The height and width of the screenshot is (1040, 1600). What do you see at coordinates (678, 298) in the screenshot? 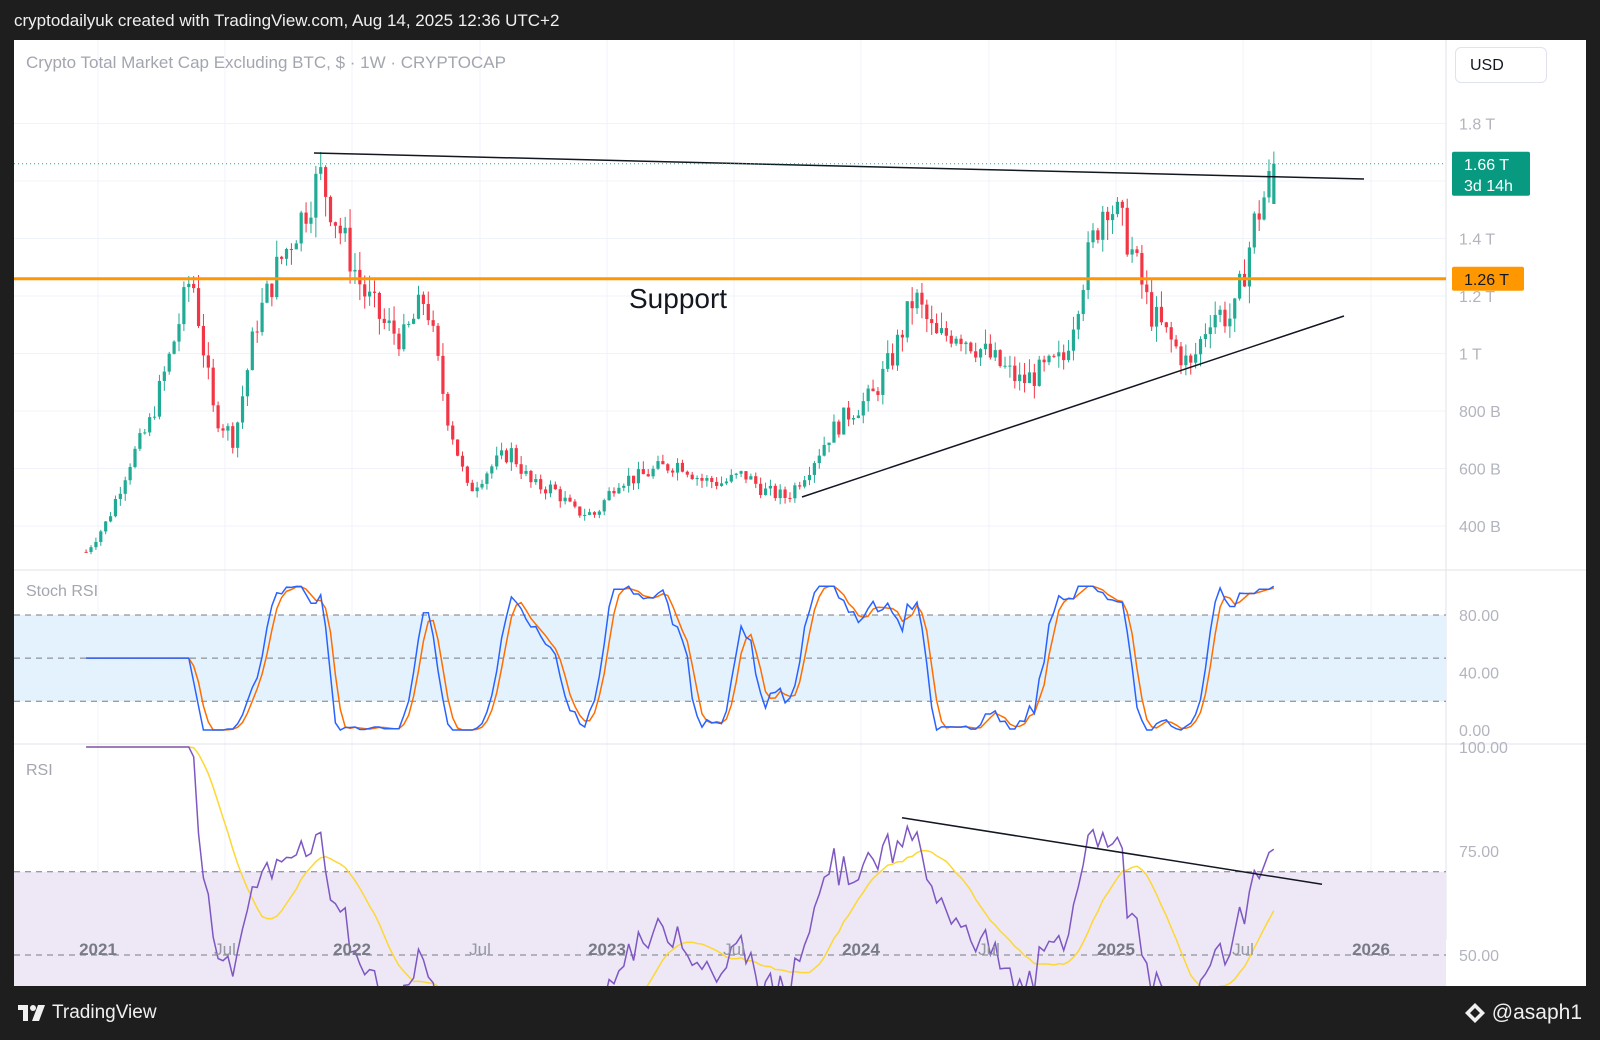
I see `support-annotation: Support` at bounding box center [678, 298].